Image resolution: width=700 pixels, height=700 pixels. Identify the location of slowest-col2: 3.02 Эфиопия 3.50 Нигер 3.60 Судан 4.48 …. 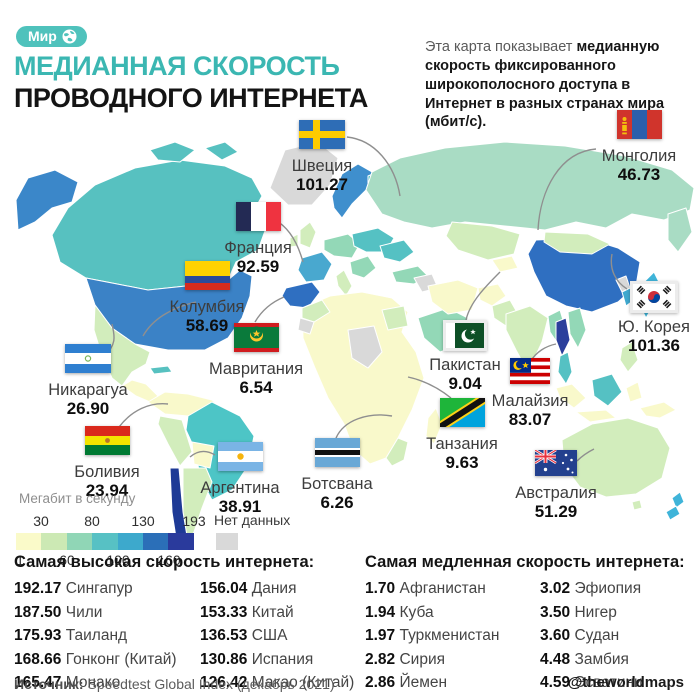
(591, 639).